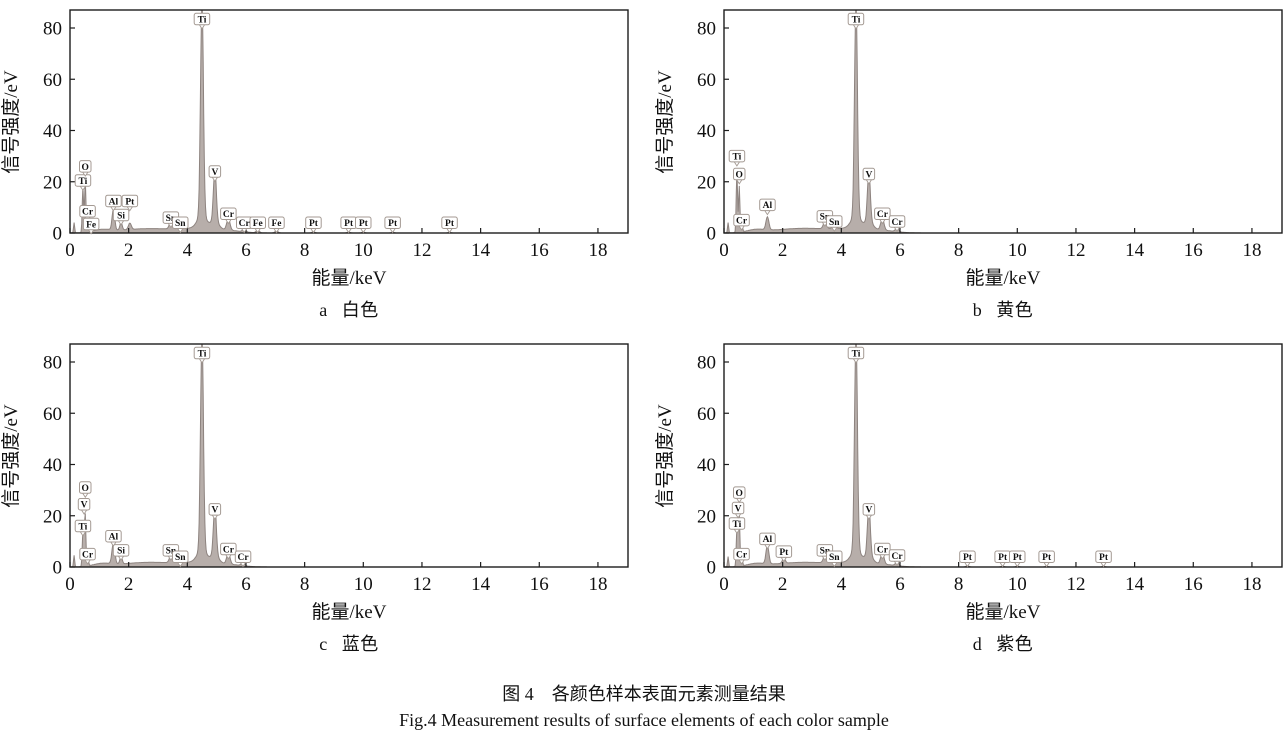 The image size is (1288, 742). I want to click on panel-a-caption: a 白色, so click(349, 309).